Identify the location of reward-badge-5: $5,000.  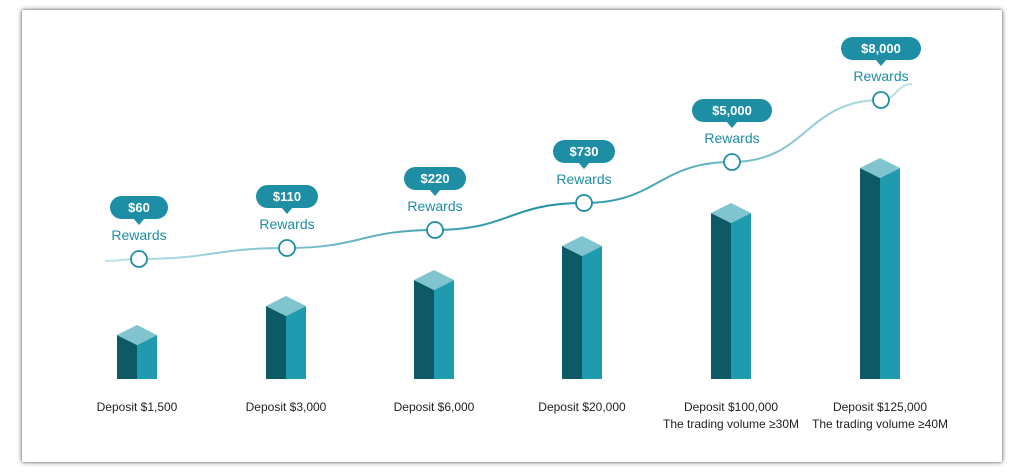
(732, 113).